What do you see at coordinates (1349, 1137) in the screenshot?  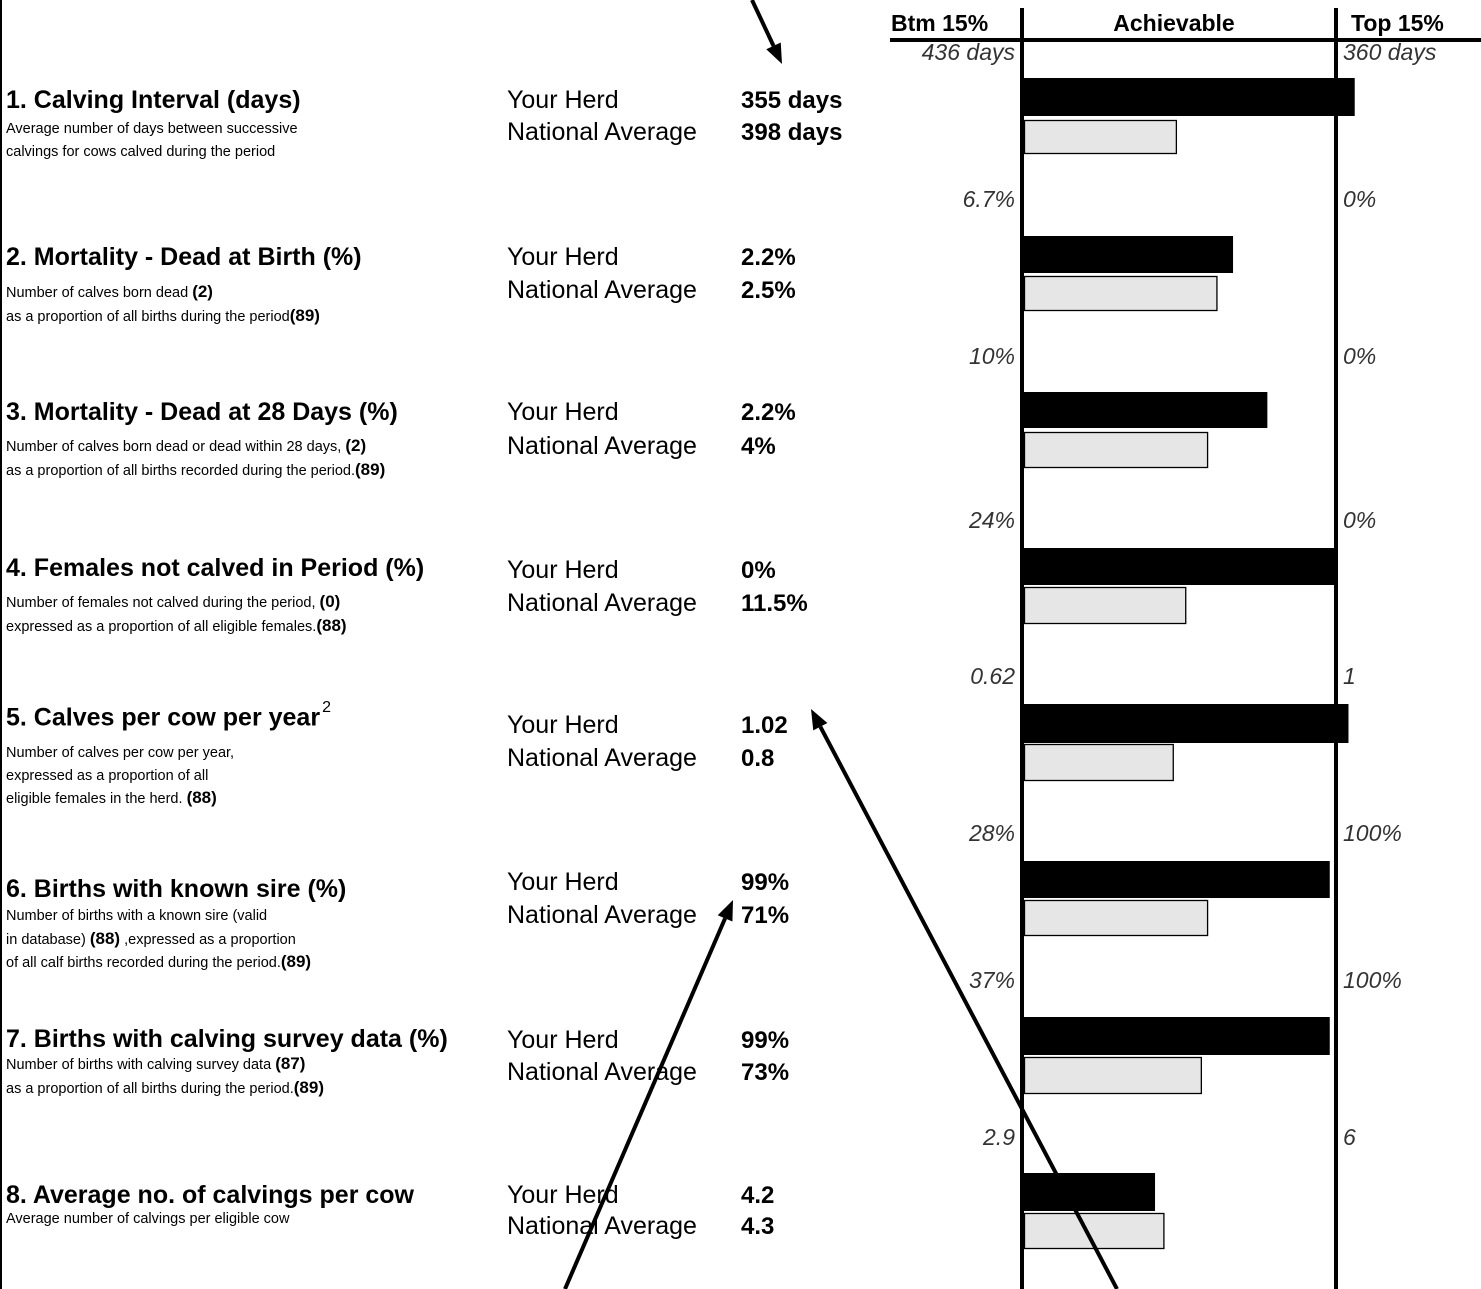 I see `top-15-value: 6` at bounding box center [1349, 1137].